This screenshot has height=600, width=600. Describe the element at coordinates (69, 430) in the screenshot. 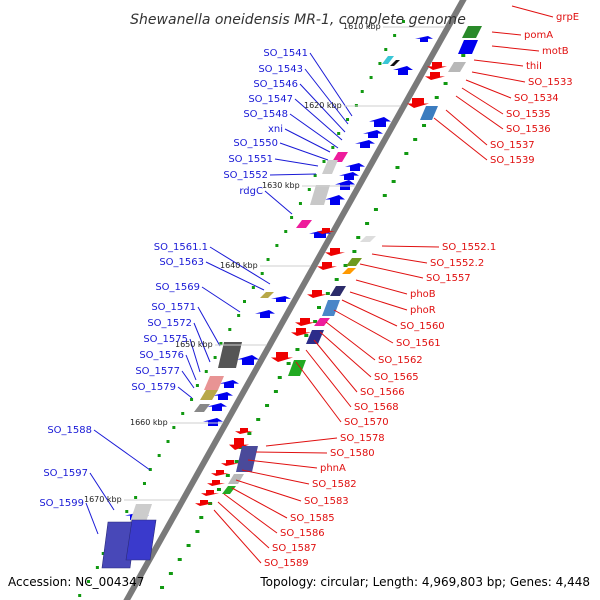

I see `gene-label-left: SO_1588` at that location.